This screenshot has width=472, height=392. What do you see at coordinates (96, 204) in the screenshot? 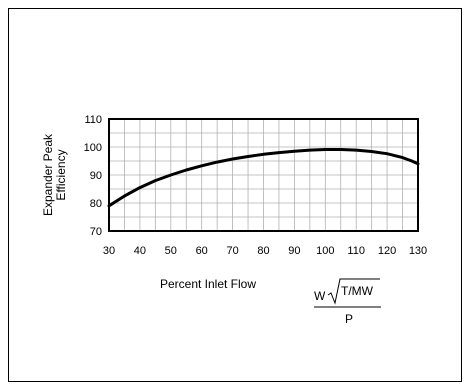
I see `y-tick-label: 80` at bounding box center [96, 204].